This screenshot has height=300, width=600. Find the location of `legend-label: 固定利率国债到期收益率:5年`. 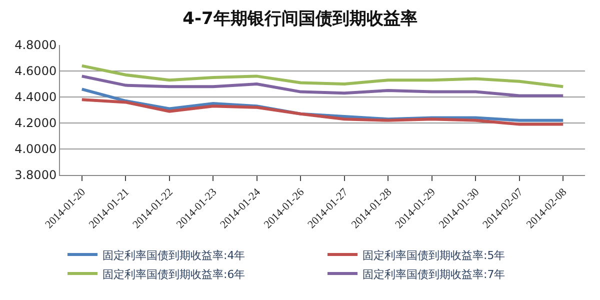

legend-label: 固定利率国债到期收益率:5年 is located at coordinates (434, 255).